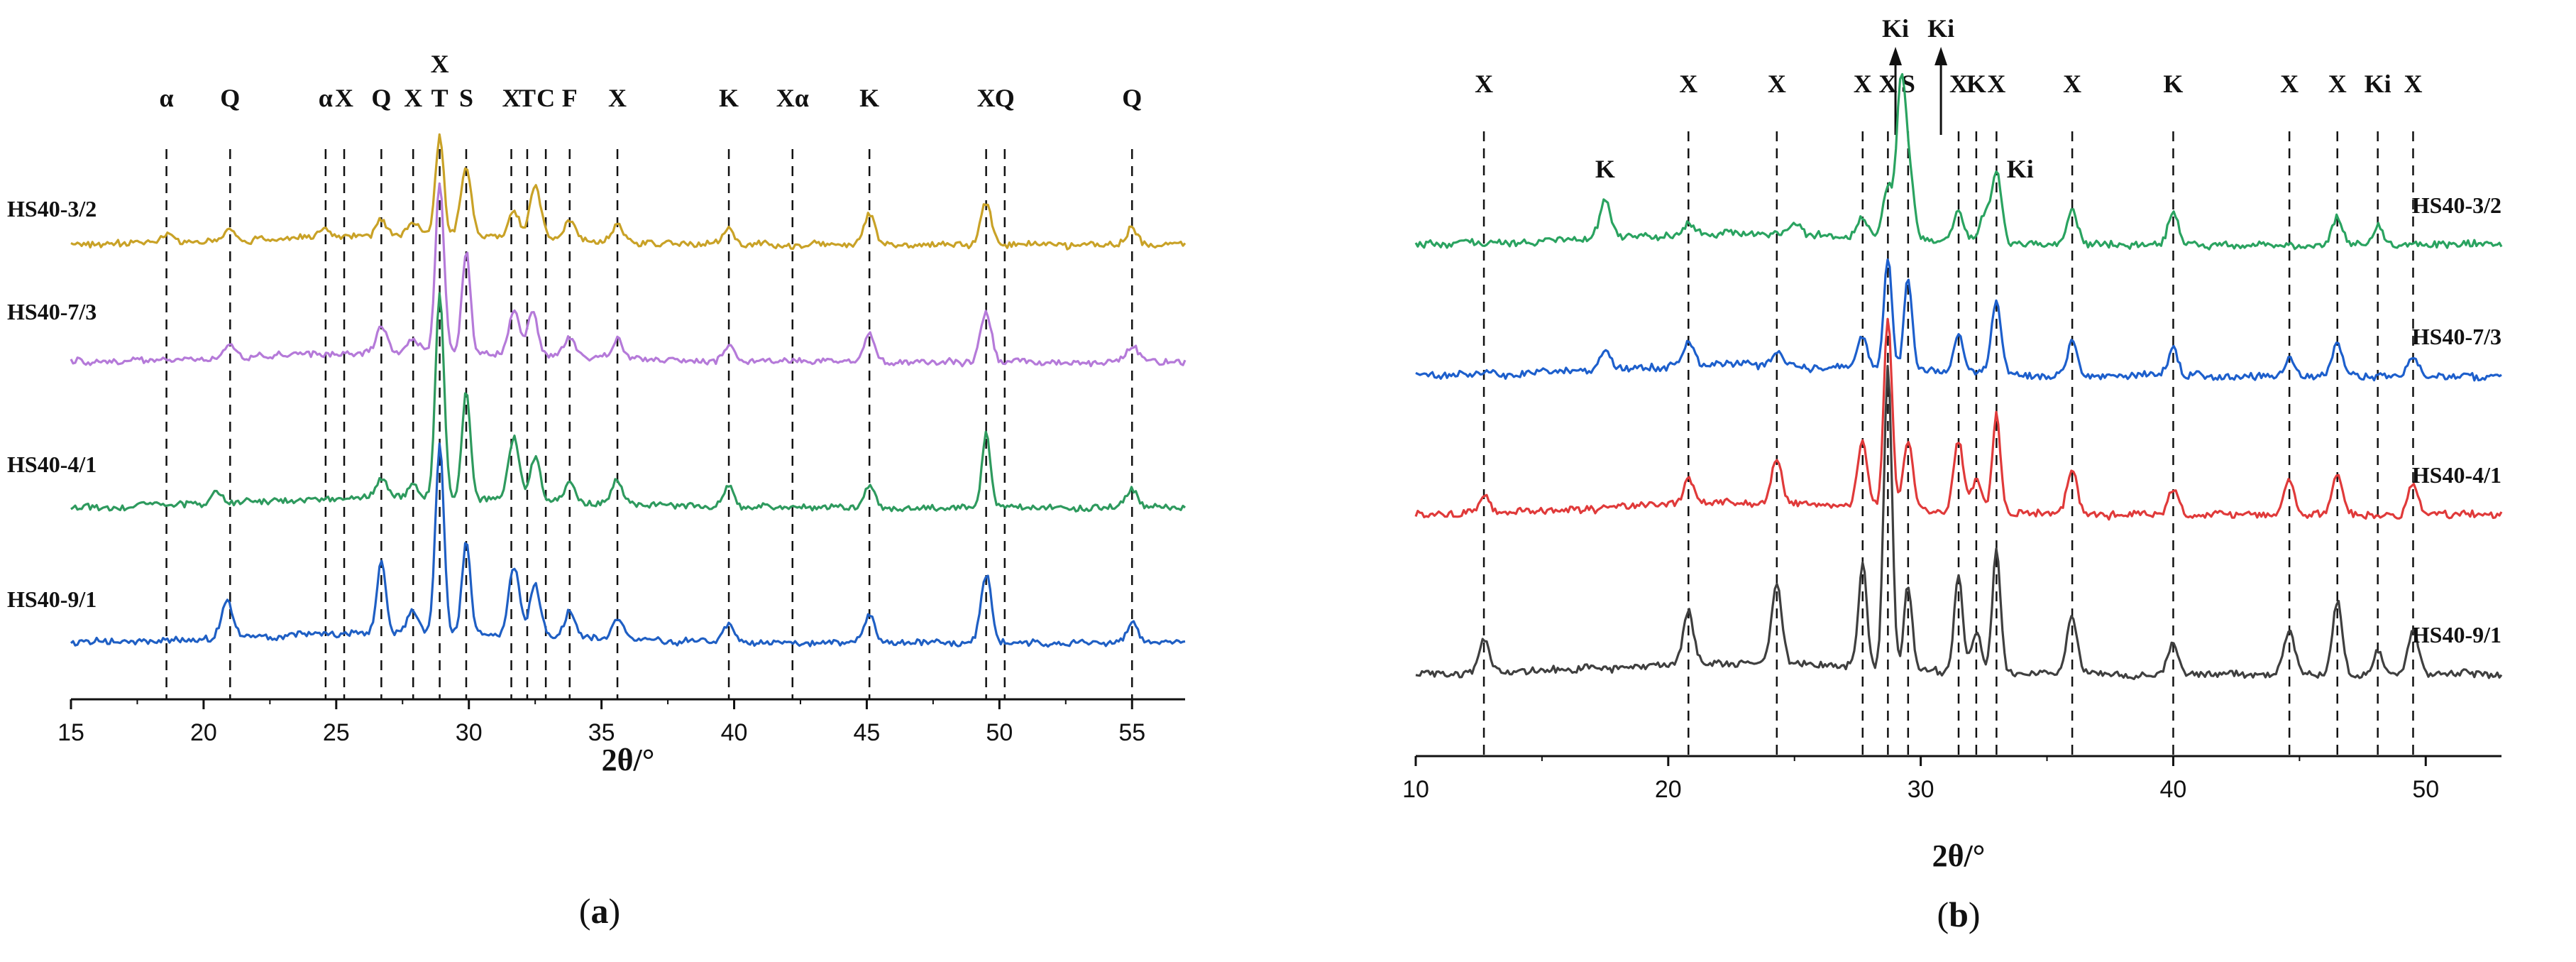 Image resolution: width=2576 pixels, height=962 pixels. I want to click on phase-label: S, so click(466, 98).